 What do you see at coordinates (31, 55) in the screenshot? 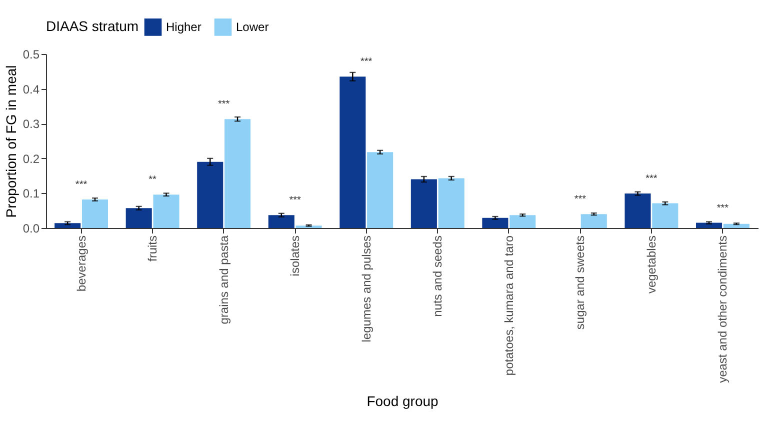
I see `y-tick-label: 0.5` at bounding box center [31, 55].